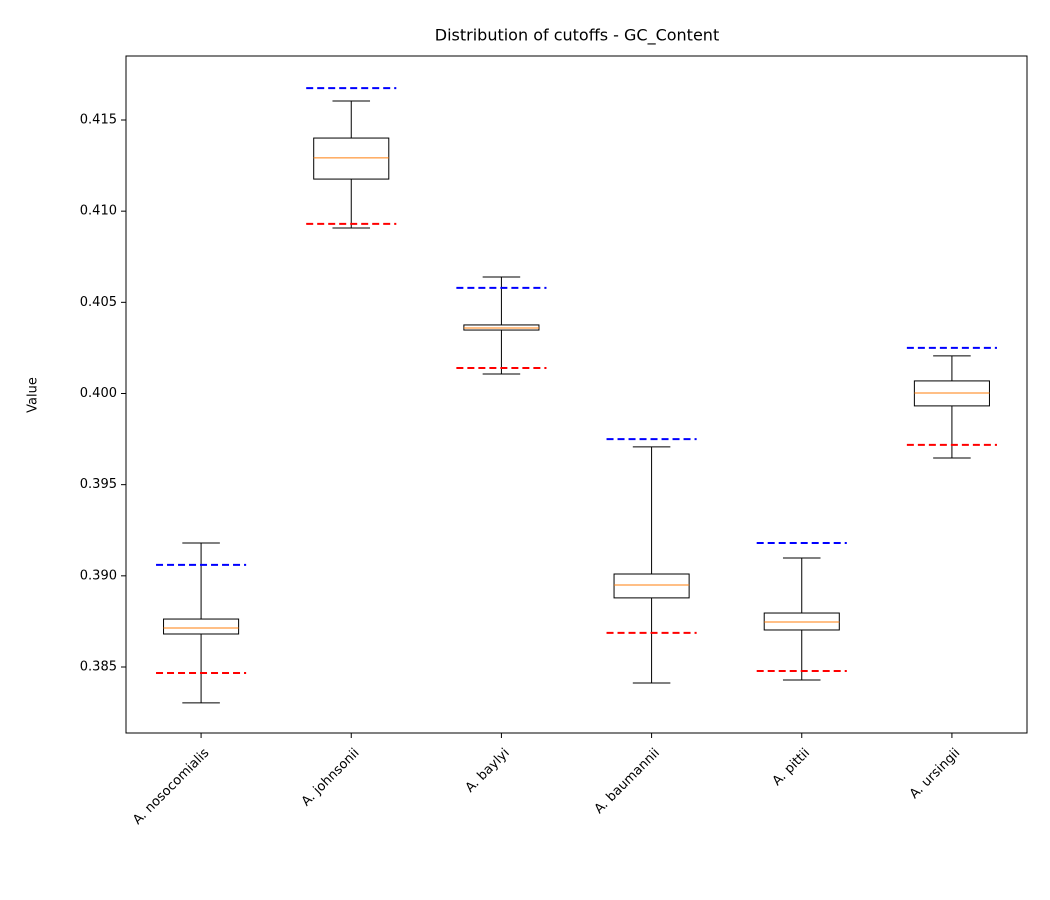  Describe the element at coordinates (98, 302) in the screenshot. I see `y-tick-label: 0.405` at that location.